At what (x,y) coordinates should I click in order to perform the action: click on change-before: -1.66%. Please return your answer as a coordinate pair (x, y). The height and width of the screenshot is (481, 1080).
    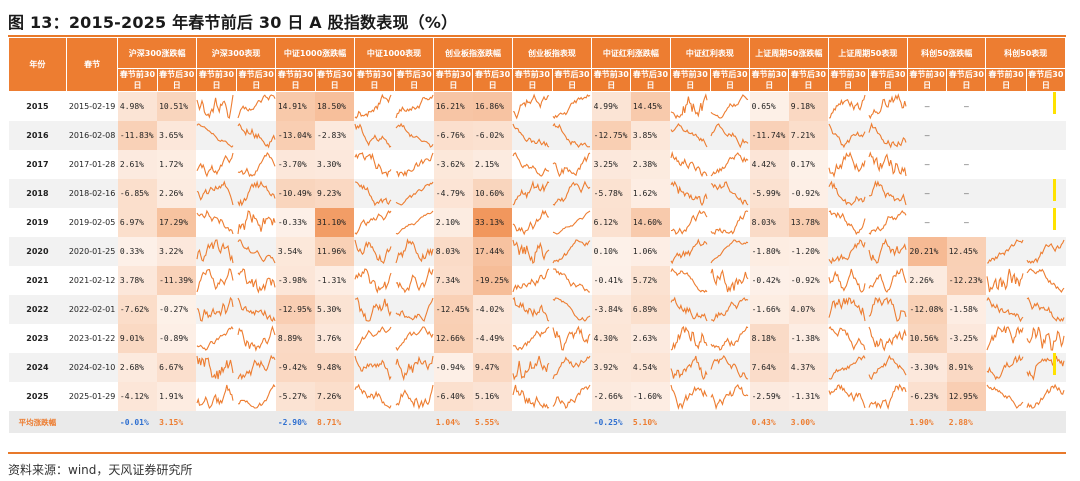
    Looking at the image, I should click on (769, 309).